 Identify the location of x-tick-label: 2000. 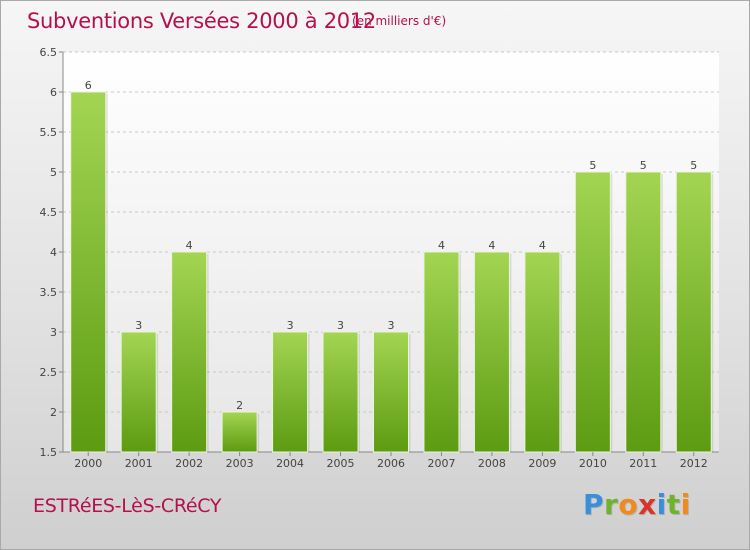
(88, 463).